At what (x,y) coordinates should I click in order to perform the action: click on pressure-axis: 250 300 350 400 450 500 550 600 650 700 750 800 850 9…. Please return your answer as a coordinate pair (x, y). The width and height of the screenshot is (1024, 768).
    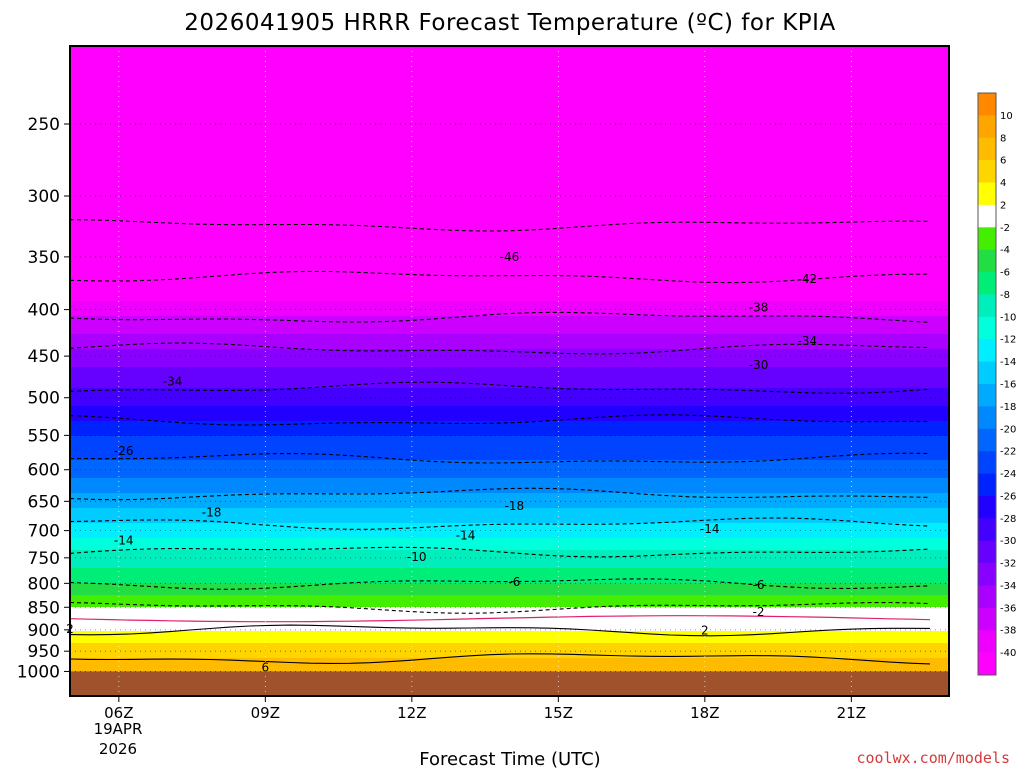
    Looking at the image, I should click on (43, 398).